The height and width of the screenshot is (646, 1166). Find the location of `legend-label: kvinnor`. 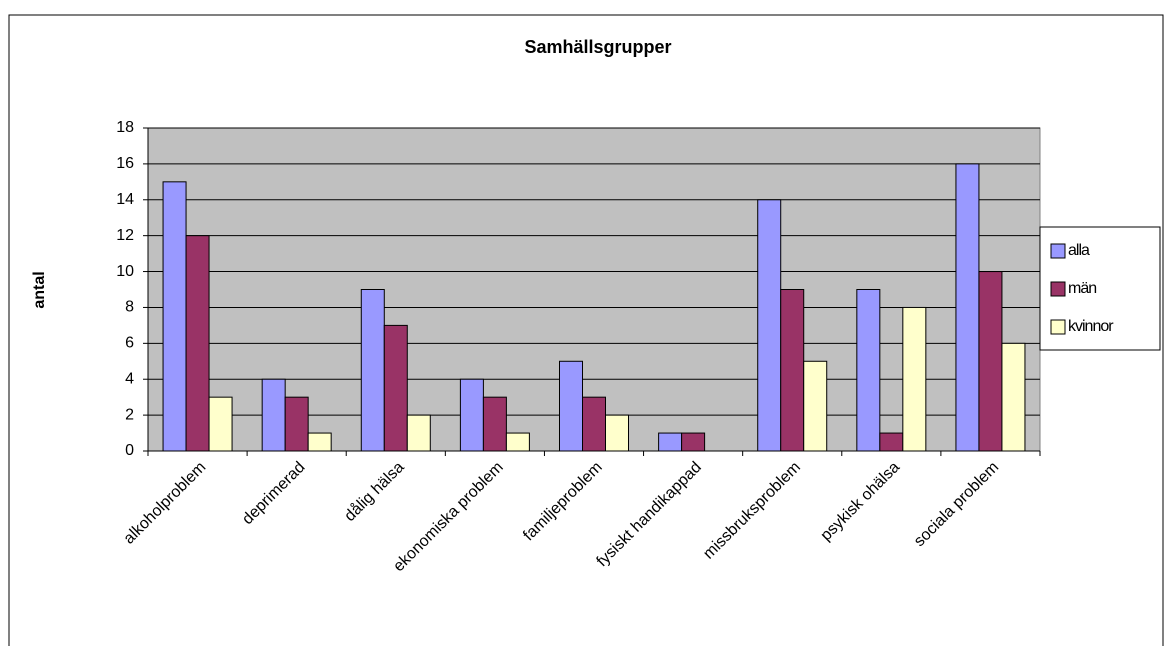

legend-label: kvinnor is located at coordinates (1091, 326).